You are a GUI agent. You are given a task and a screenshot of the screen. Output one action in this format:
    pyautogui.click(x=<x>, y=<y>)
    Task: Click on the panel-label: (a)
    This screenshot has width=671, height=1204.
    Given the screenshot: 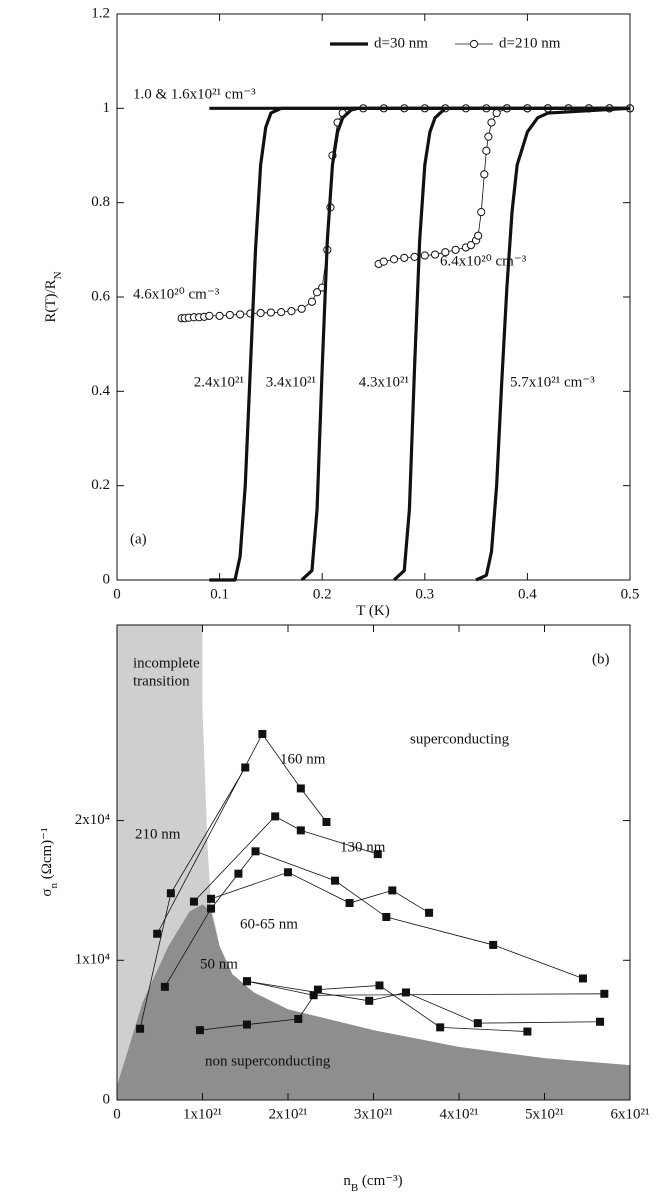 What is the action you would take?
    pyautogui.click(x=138, y=539)
    